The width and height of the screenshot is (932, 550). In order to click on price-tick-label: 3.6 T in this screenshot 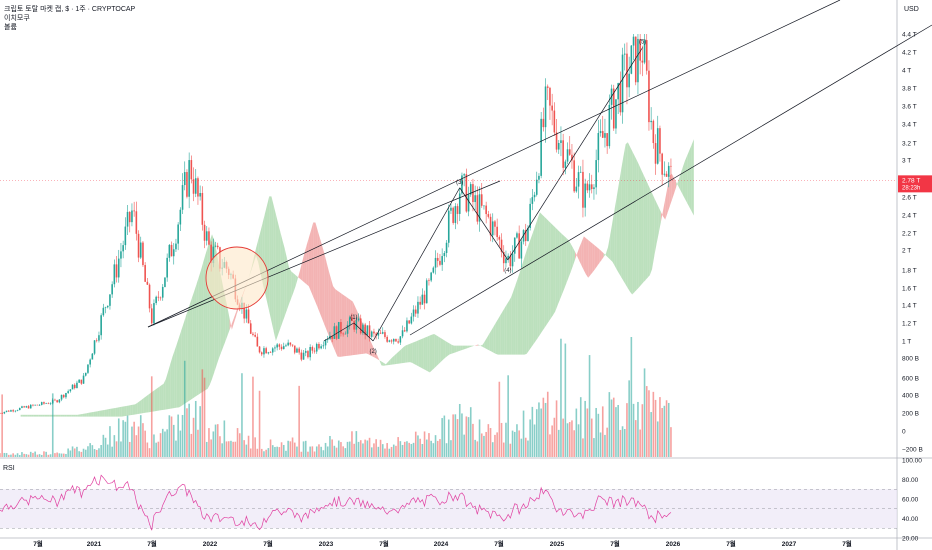, I will do `click(909, 107)`.